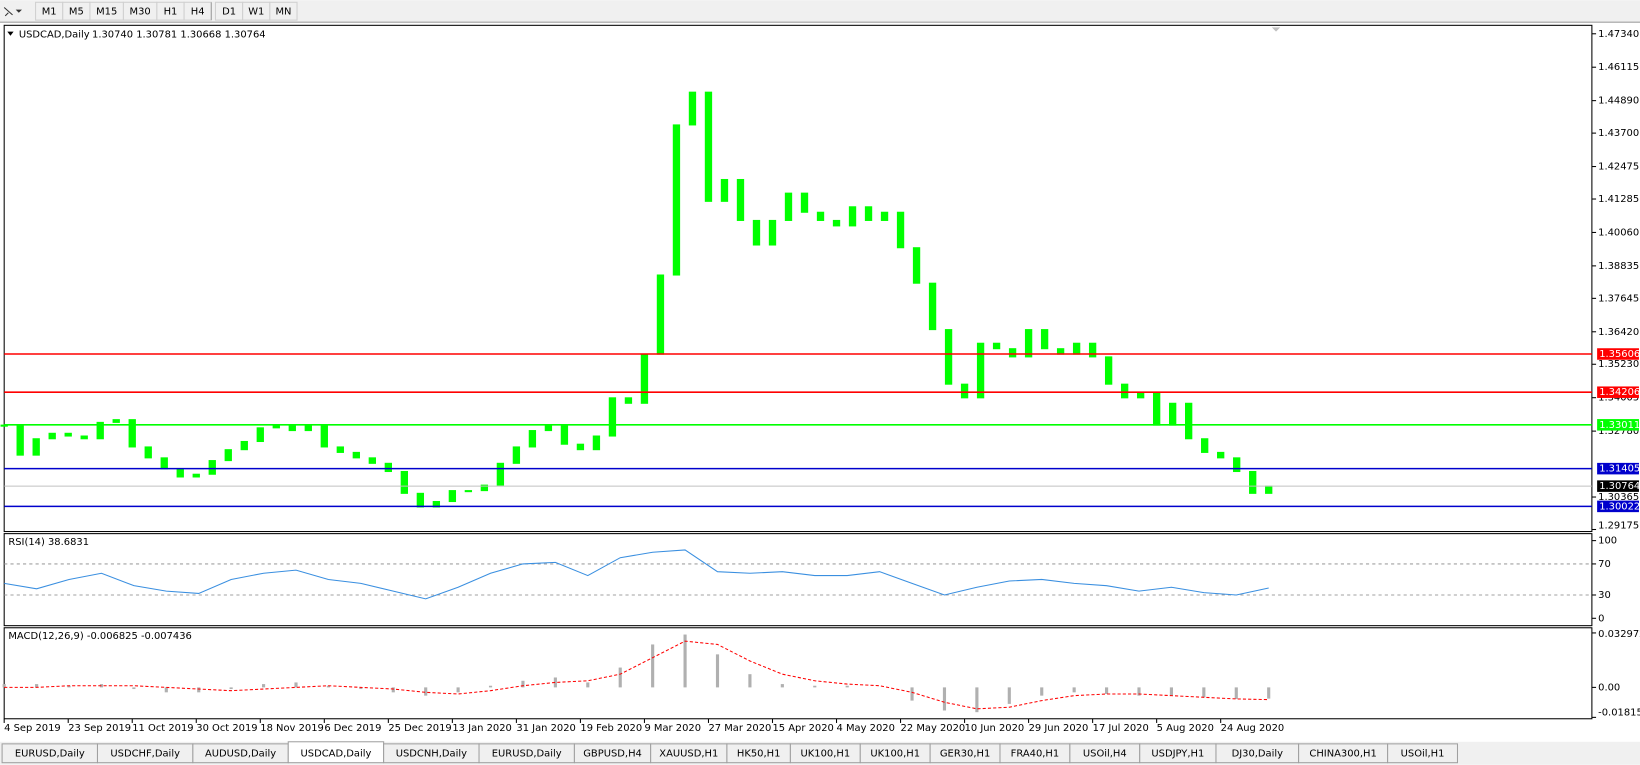 The image size is (1640, 765). What do you see at coordinates (140, 12) in the screenshot?
I see `timeframe-label: M30` at bounding box center [140, 12].